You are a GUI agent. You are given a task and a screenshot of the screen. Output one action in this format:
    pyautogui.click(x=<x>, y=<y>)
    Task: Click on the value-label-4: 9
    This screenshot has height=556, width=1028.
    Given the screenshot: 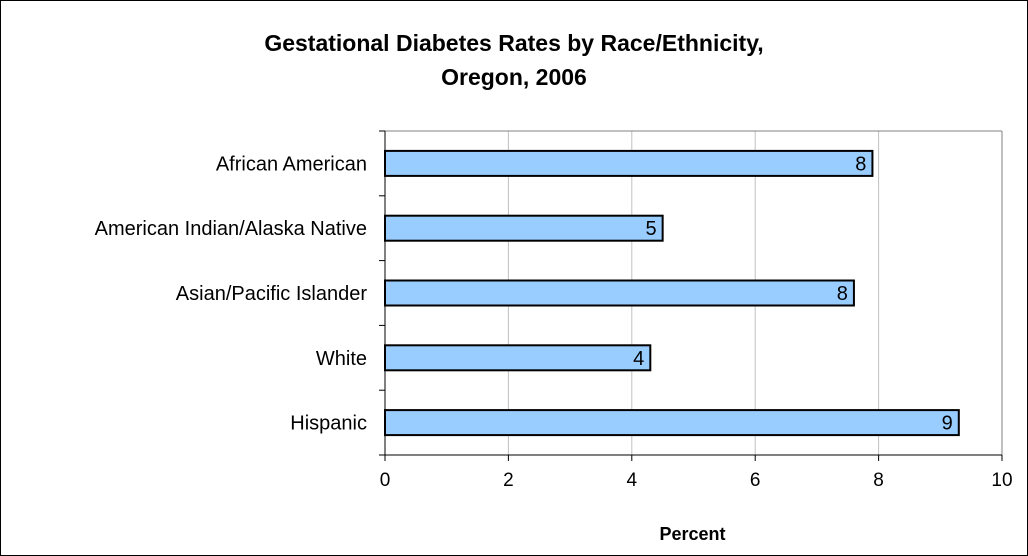 What is the action you would take?
    pyautogui.click(x=947, y=424)
    